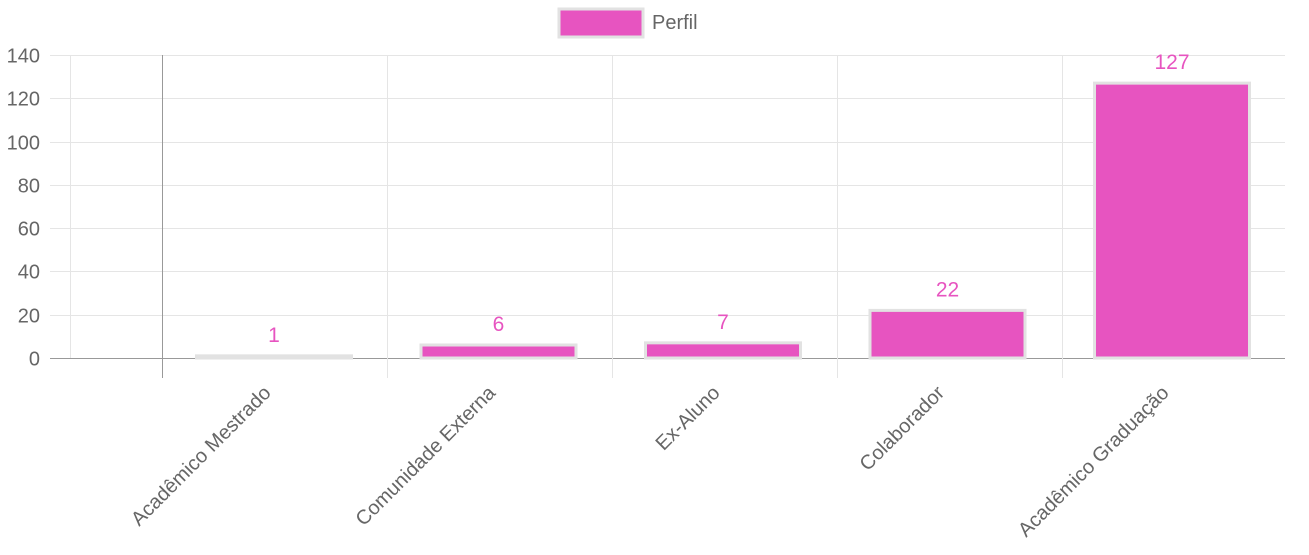  Describe the element at coordinates (23, 208) in the screenshot. I see `y-axis-ticks: 0 20 40 60 80 100 120 140` at that location.